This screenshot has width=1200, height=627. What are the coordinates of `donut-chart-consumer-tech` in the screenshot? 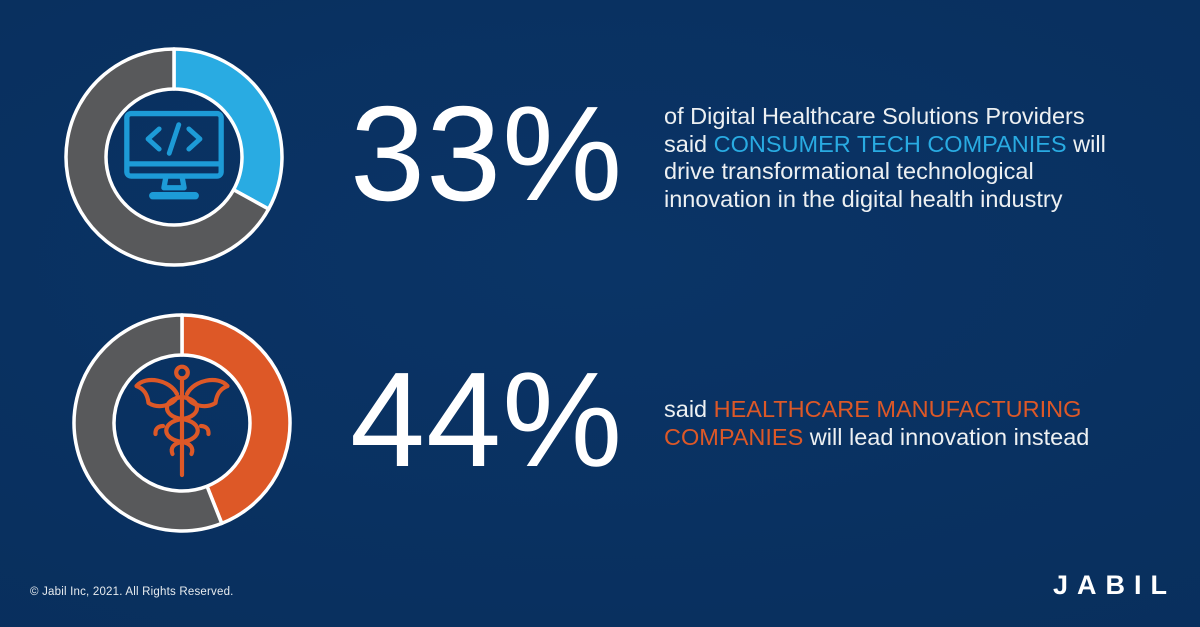 It's located at (174, 157).